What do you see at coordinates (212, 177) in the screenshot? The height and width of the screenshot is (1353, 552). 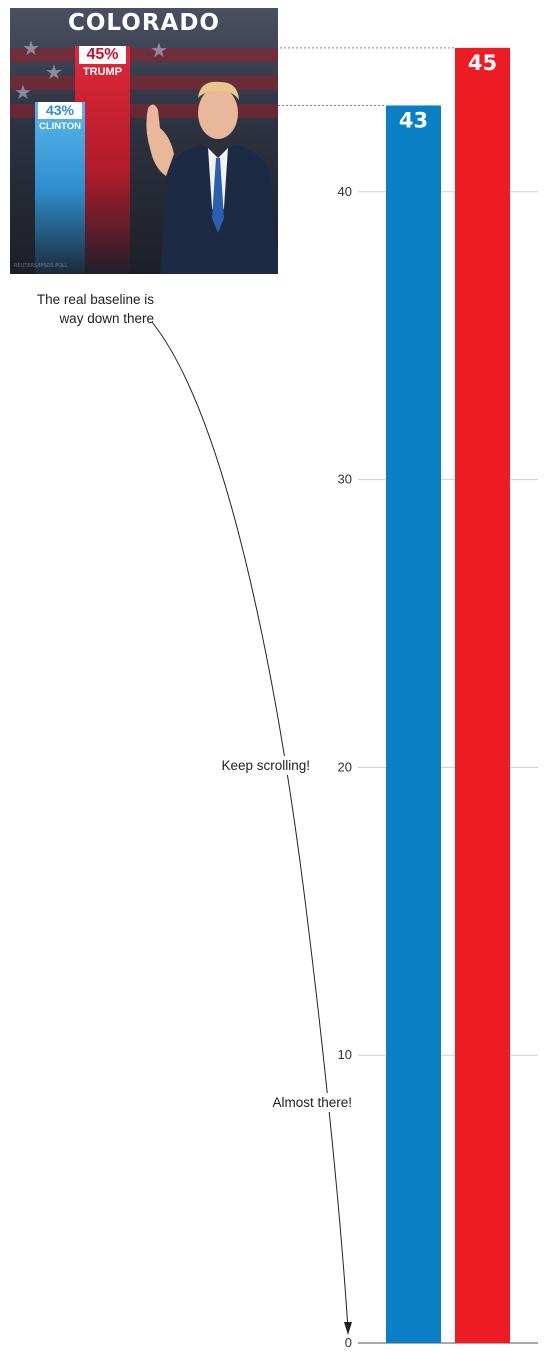 I see `person-photo` at bounding box center [212, 177].